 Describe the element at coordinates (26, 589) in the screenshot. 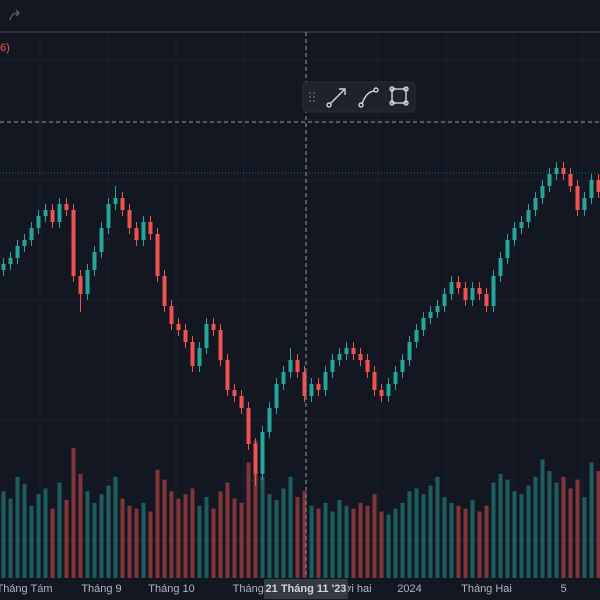

I see `x-tick-label: Tháng Tám` at that location.